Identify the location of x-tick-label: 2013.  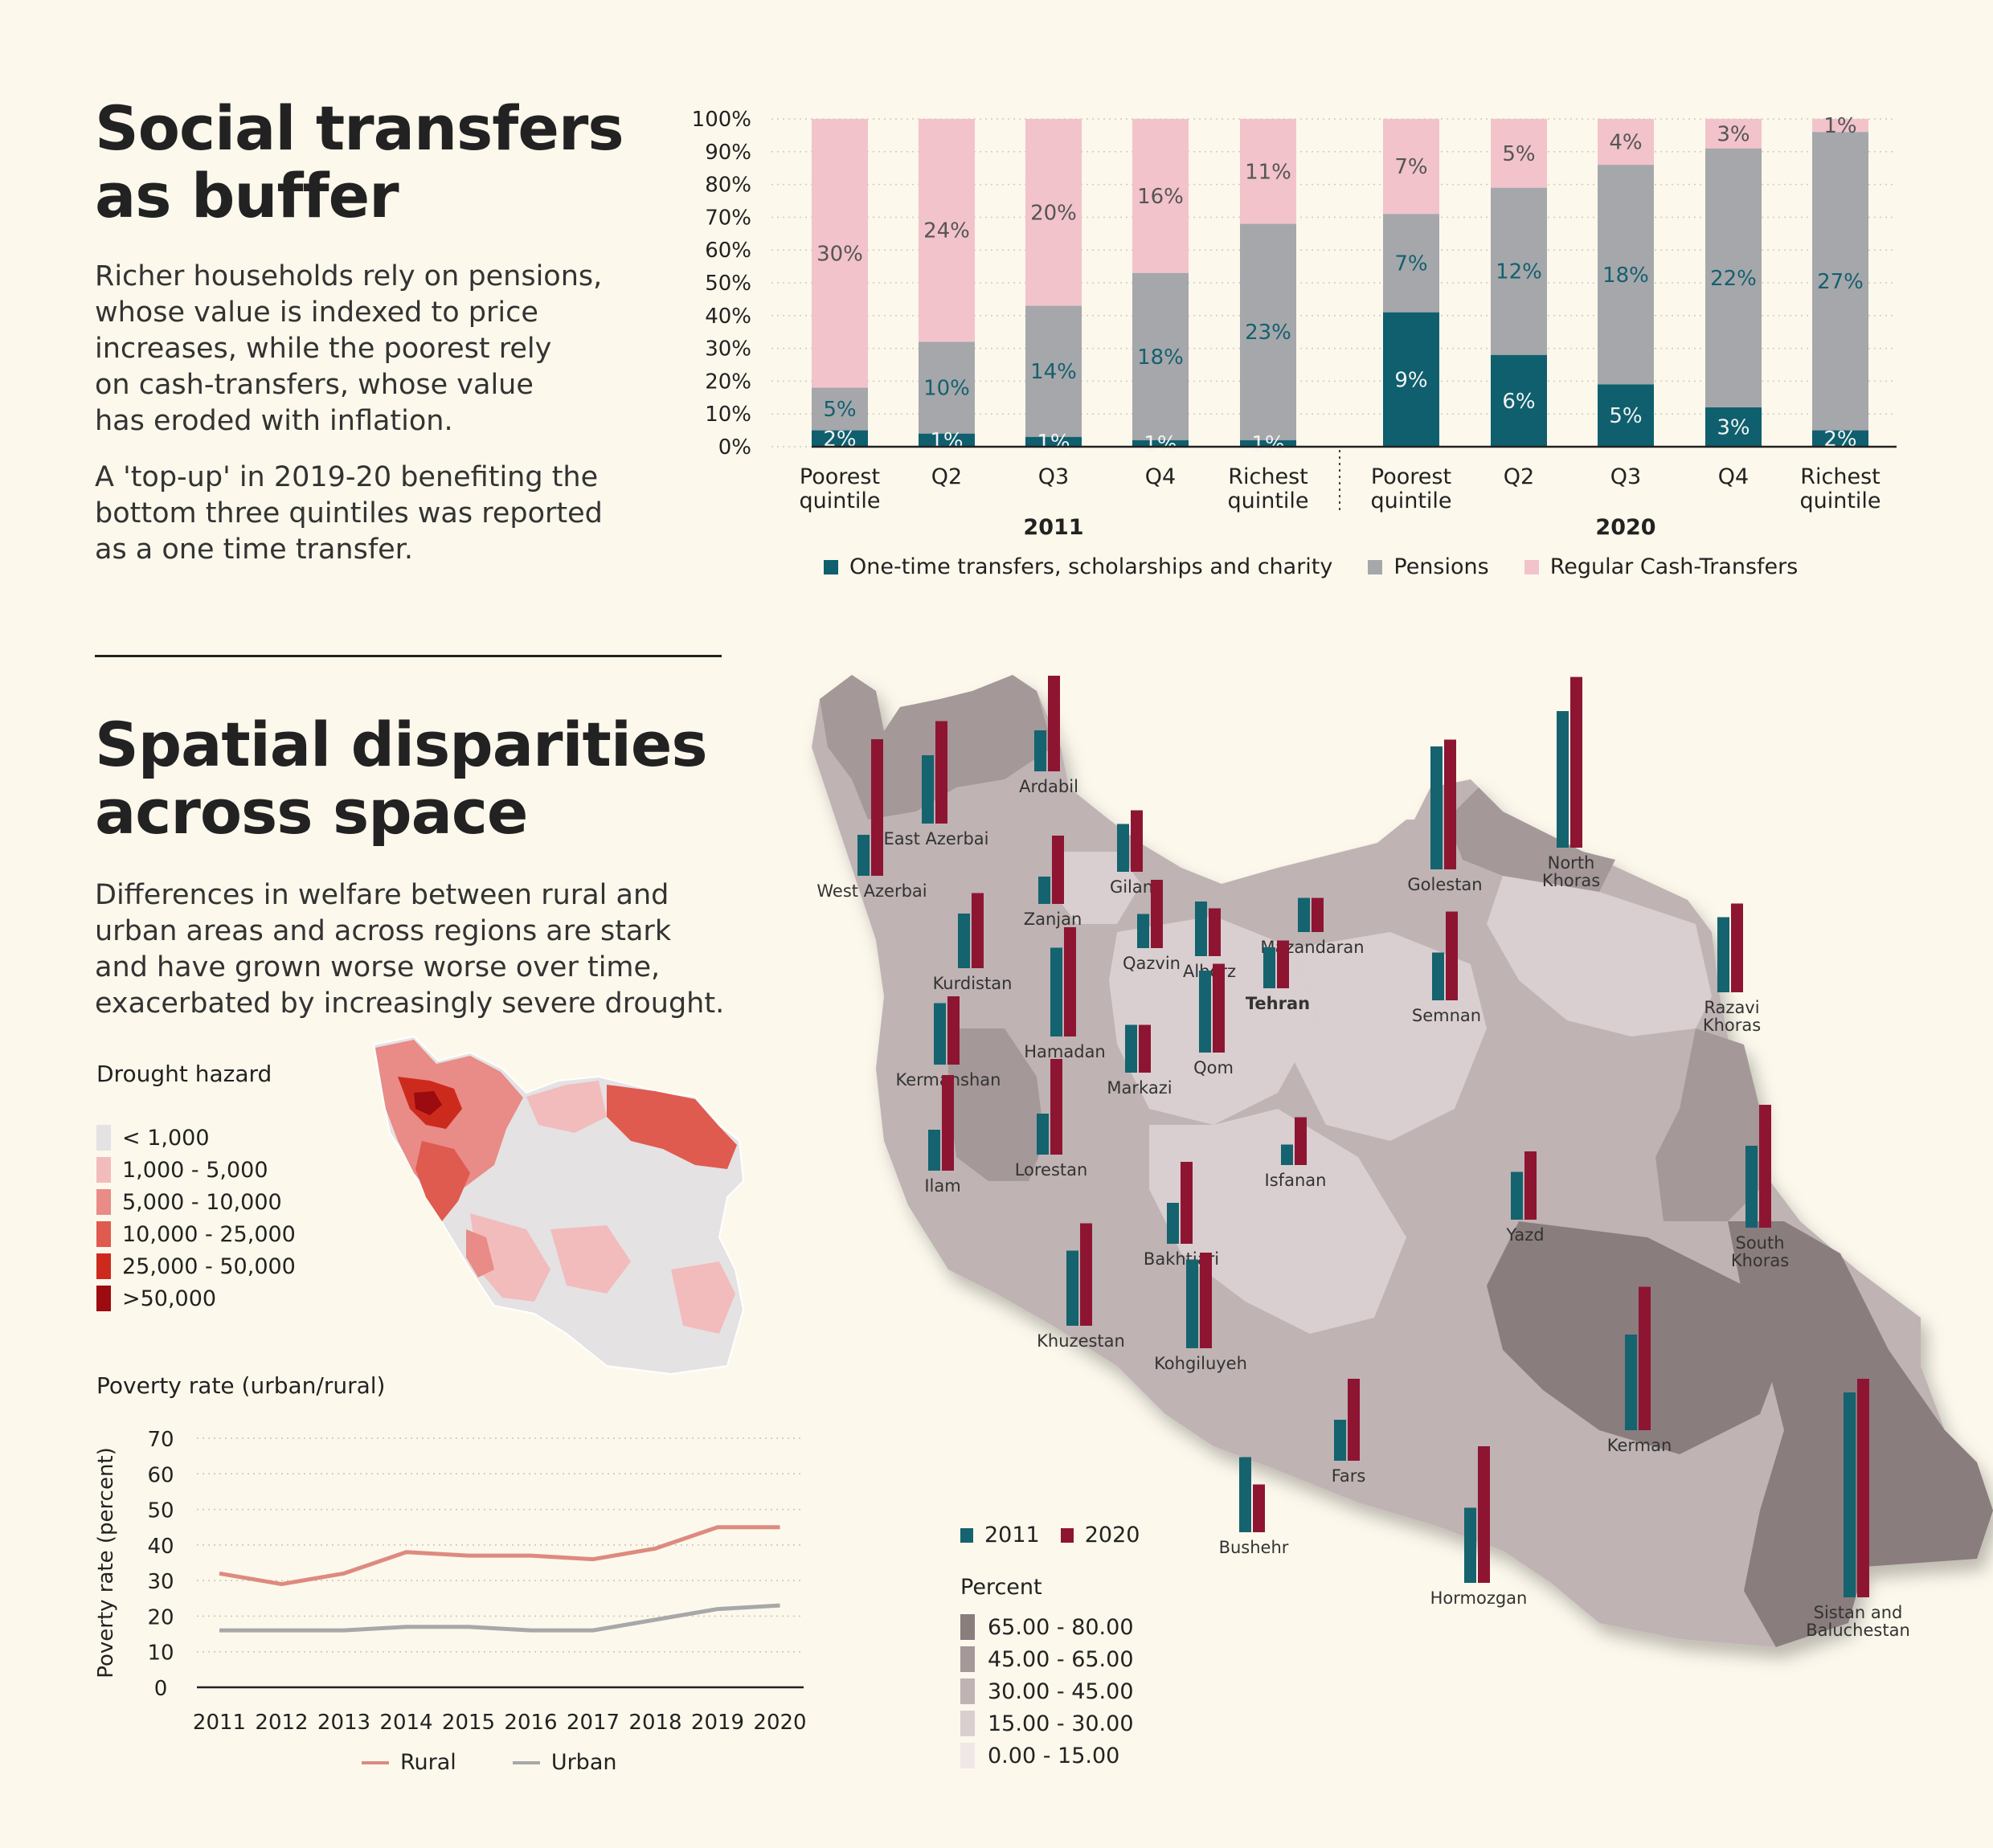
(343, 1723).